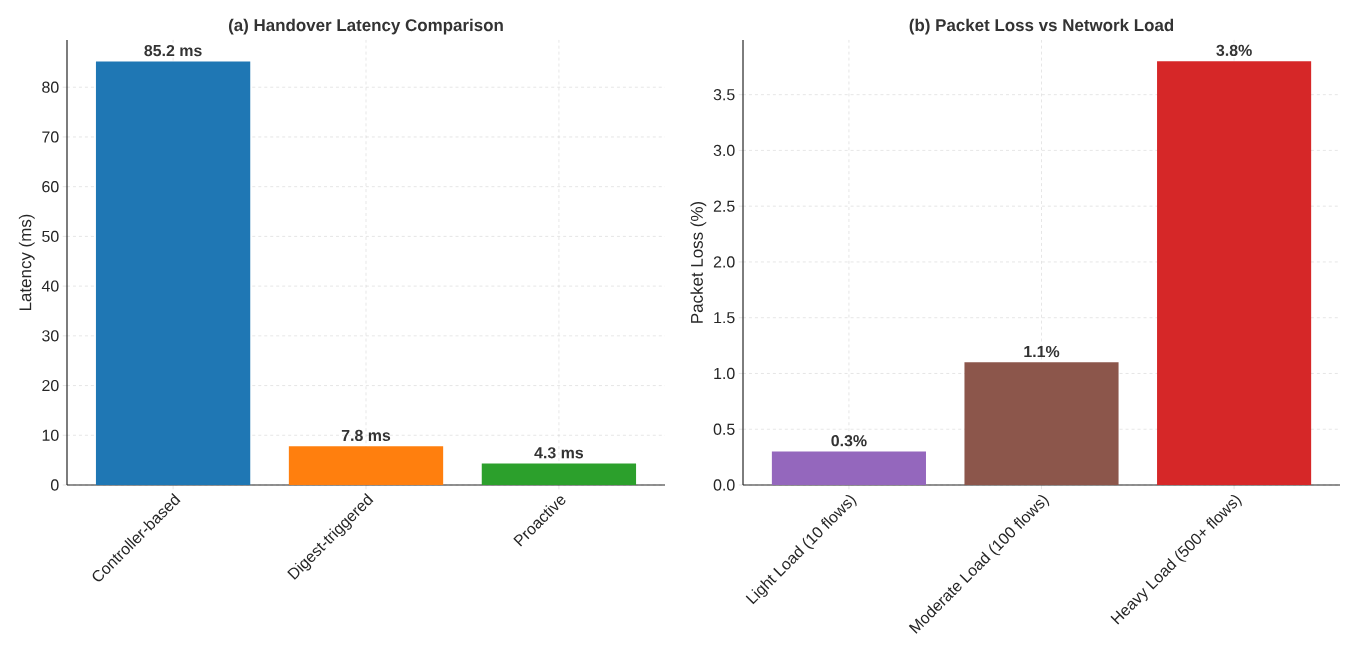  What do you see at coordinates (50, 87) in the screenshot?
I see `y-tick-label: 80` at bounding box center [50, 87].